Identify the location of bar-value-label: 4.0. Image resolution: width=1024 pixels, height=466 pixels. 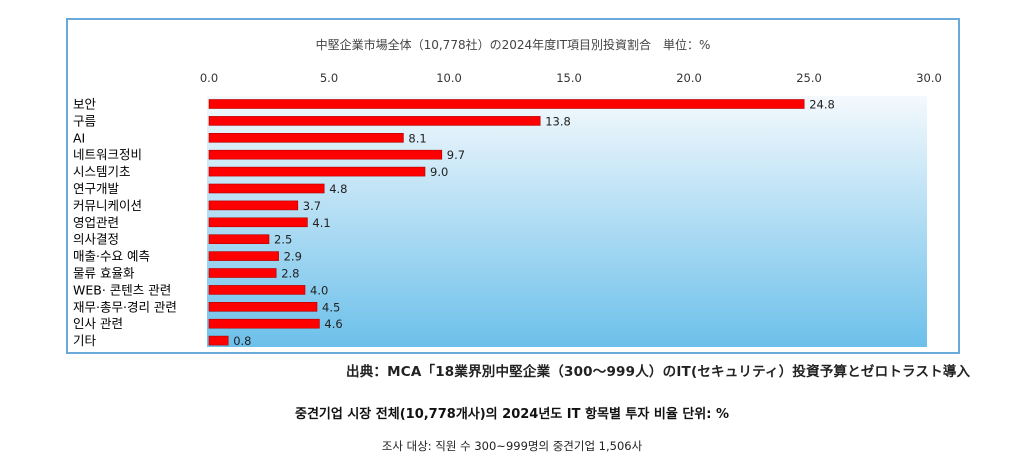
(319, 290).